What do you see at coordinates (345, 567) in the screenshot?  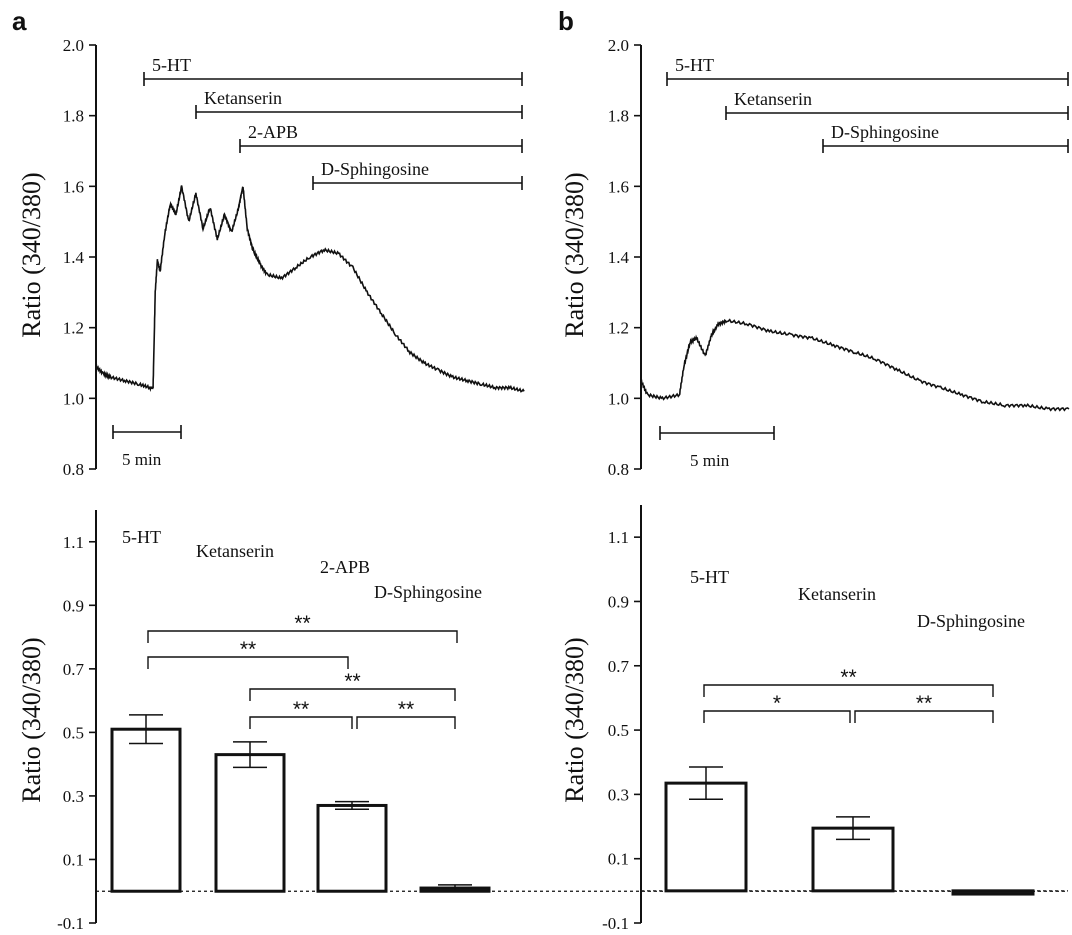 I see `category-label: 2-APB` at bounding box center [345, 567].